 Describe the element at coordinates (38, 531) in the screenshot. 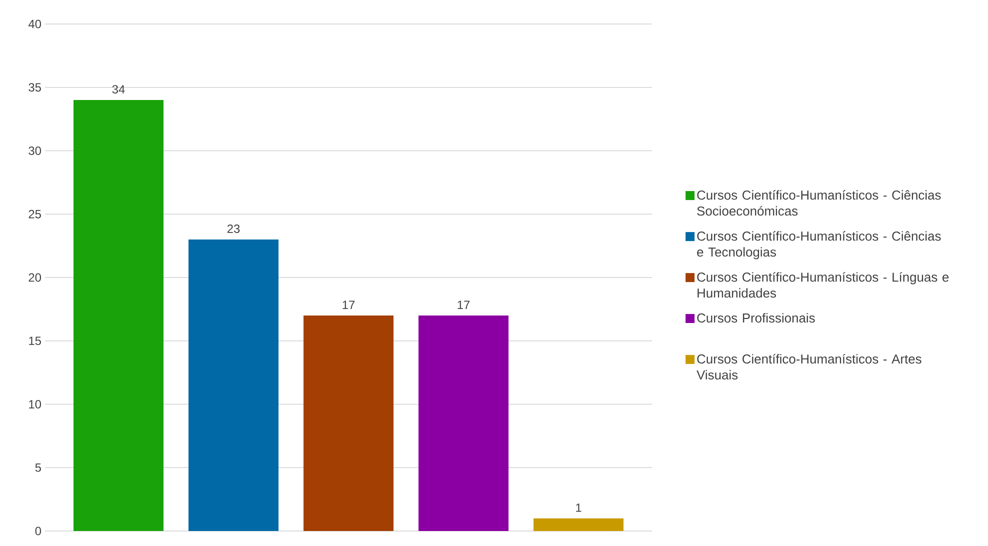

I see `y-tick-label: 0` at that location.